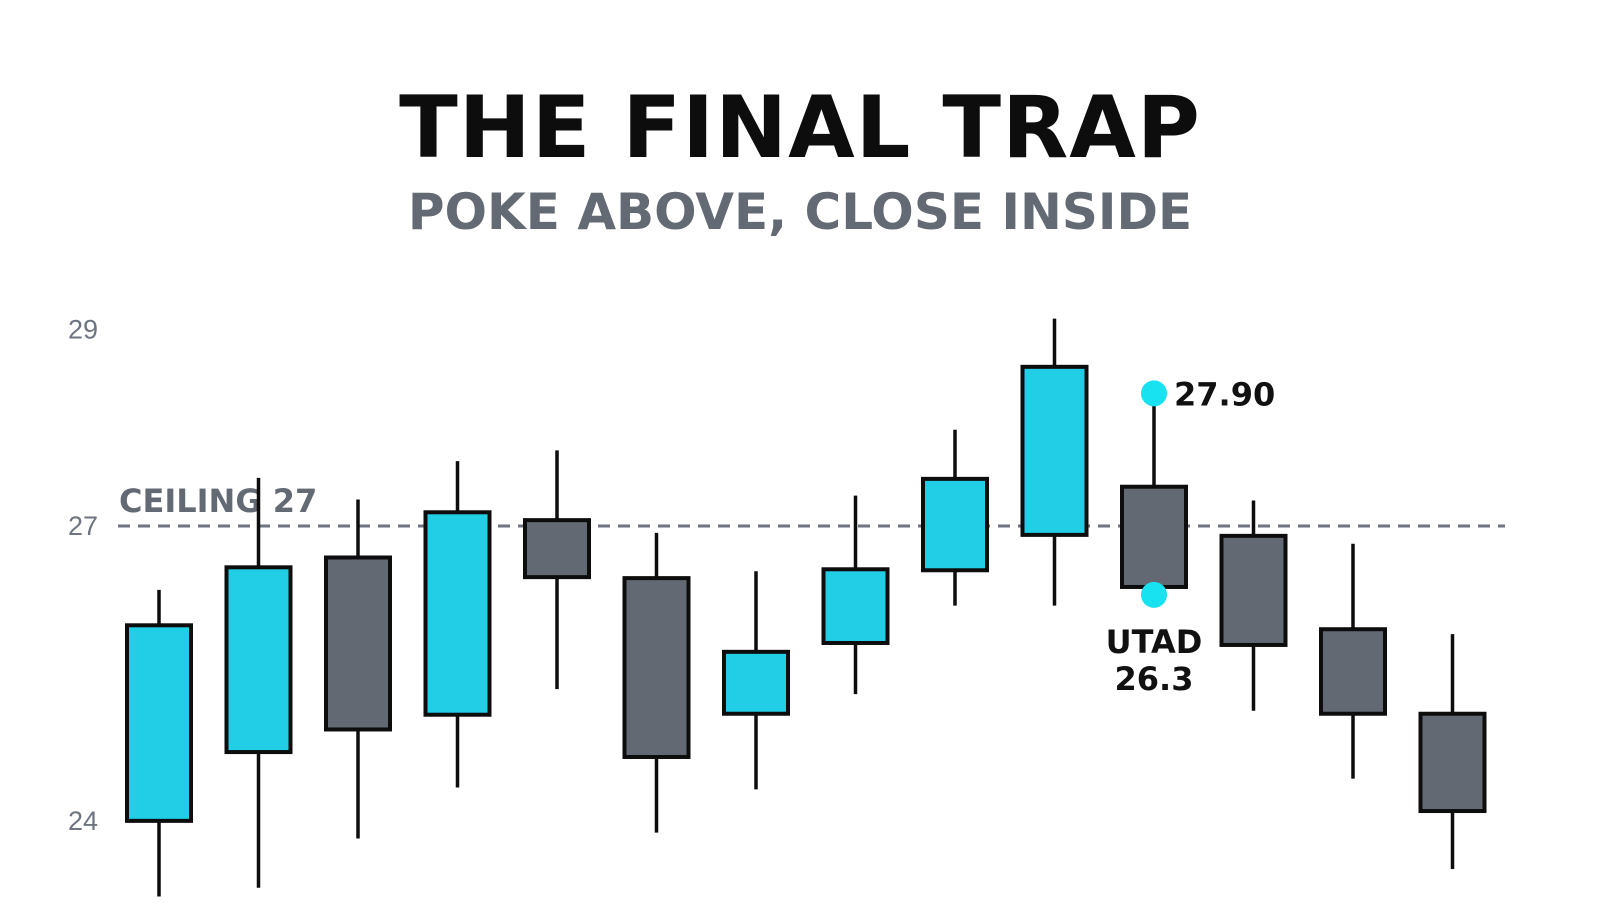 The width and height of the screenshot is (1600, 914). Describe the element at coordinates (218, 501) in the screenshot. I see `ceiling-label: CEILING 27` at that location.